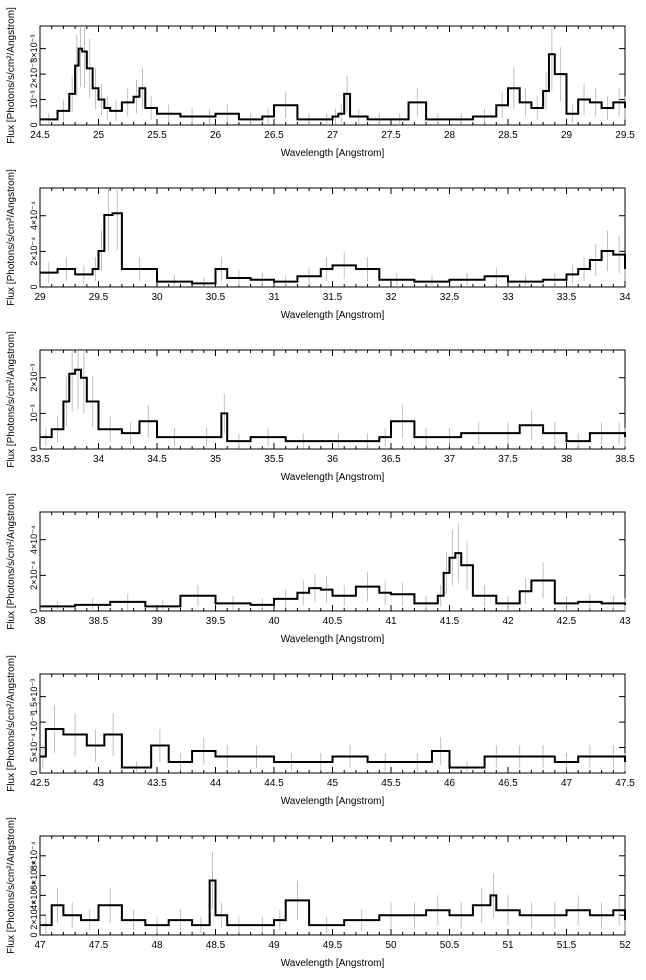  What do you see at coordinates (391, 945) in the screenshot?
I see `x-tick-label: 50` at bounding box center [391, 945].